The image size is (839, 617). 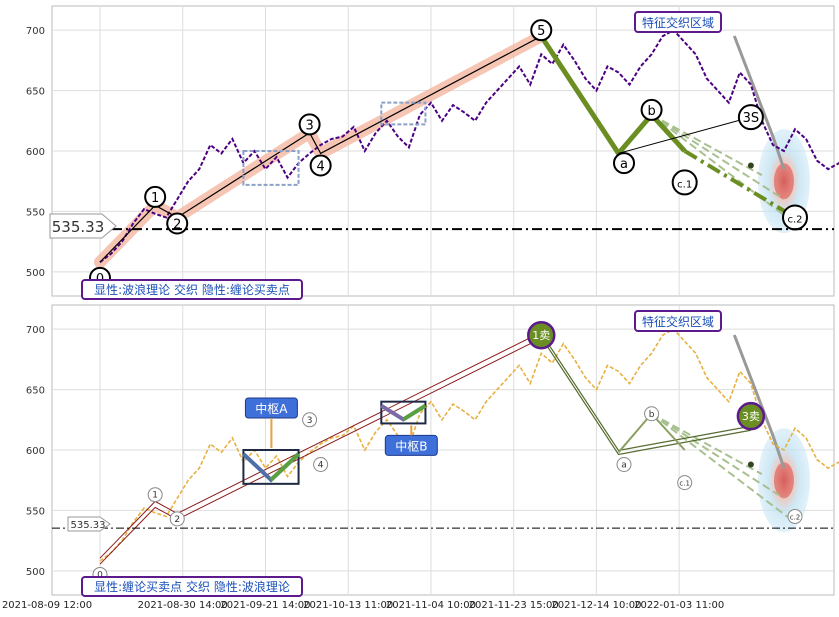 What do you see at coordinates (514, 605) in the screenshot?
I see `x-tick-label: 2021-11-23 15:00` at bounding box center [514, 605].